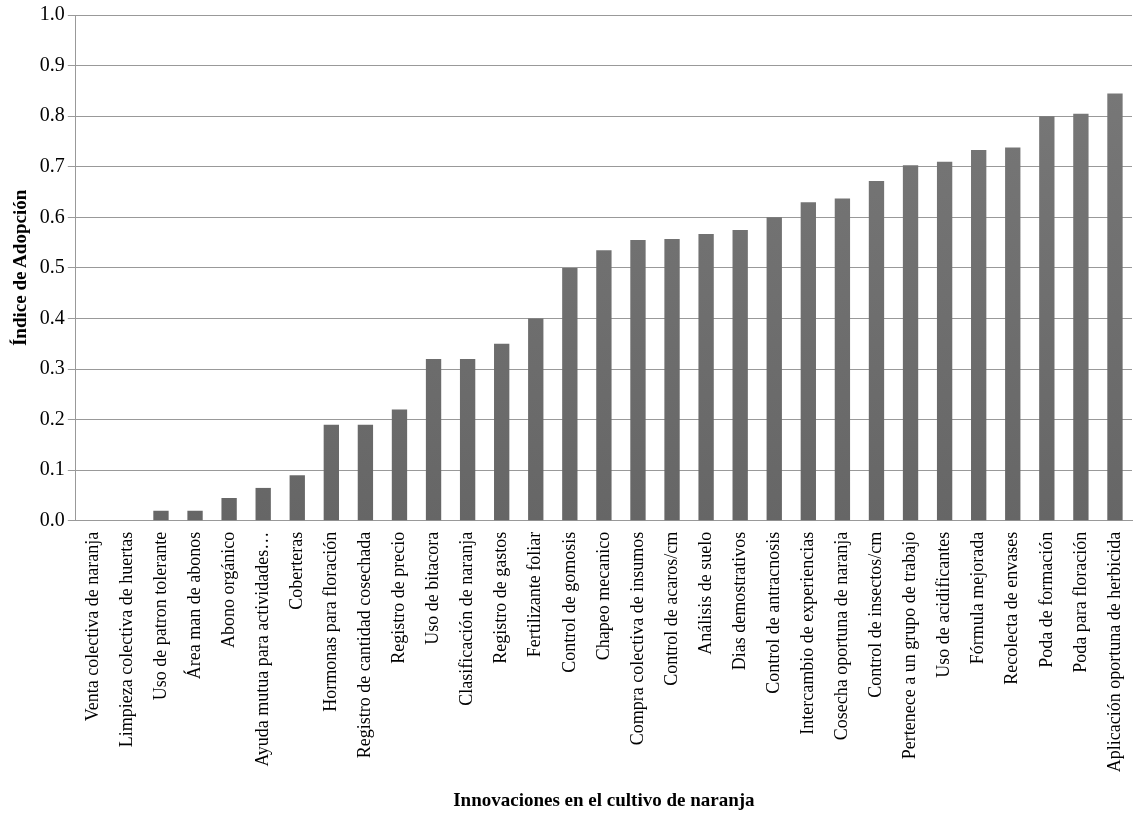  What do you see at coordinates (670, 608) in the screenshot?
I see `x-tick-label: Control de acaros/cm` at bounding box center [670, 608].